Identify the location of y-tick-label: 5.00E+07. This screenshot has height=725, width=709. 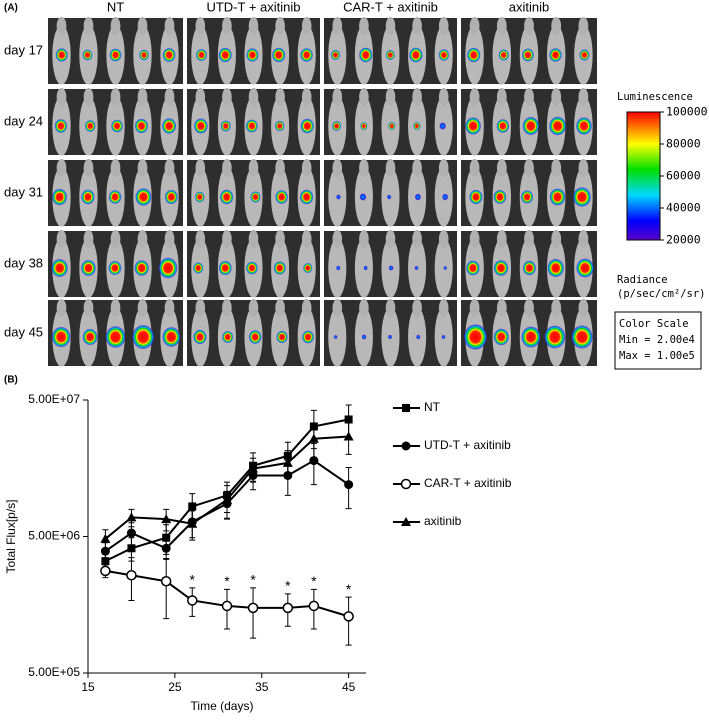
(54, 399).